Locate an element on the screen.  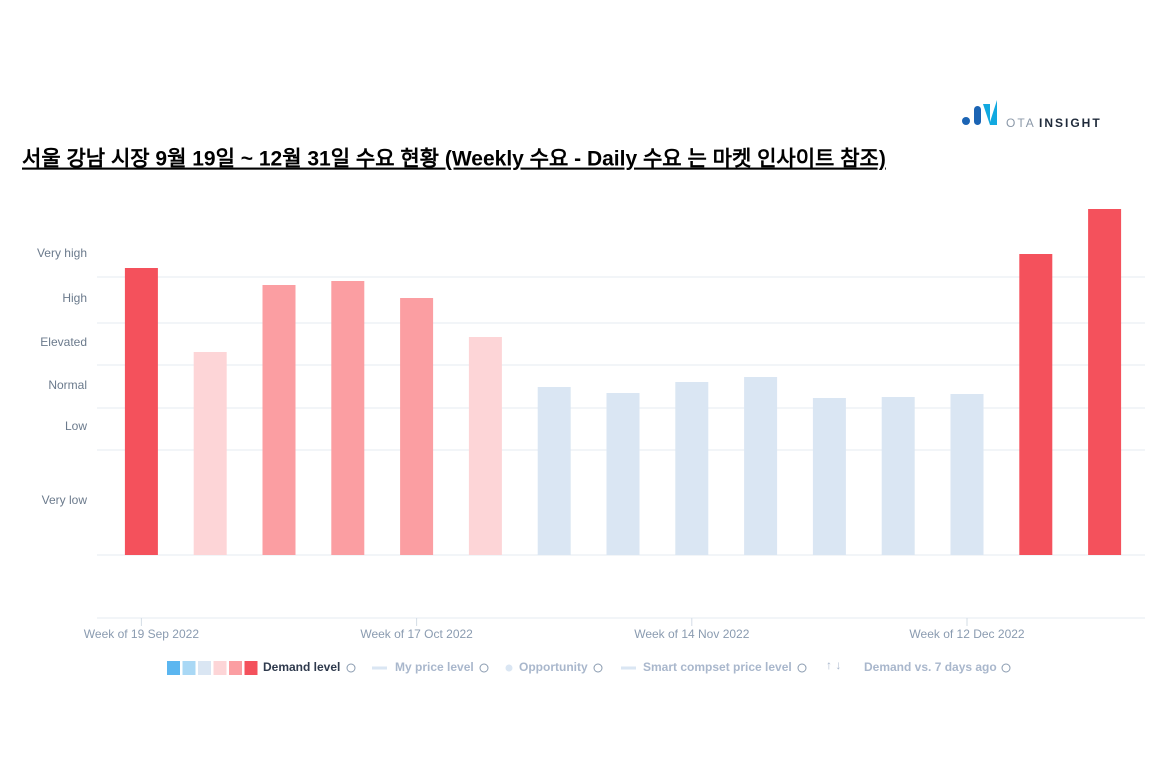
x-tick-label: Week of 19 Sep 2022 is located at coordinates (142, 634).